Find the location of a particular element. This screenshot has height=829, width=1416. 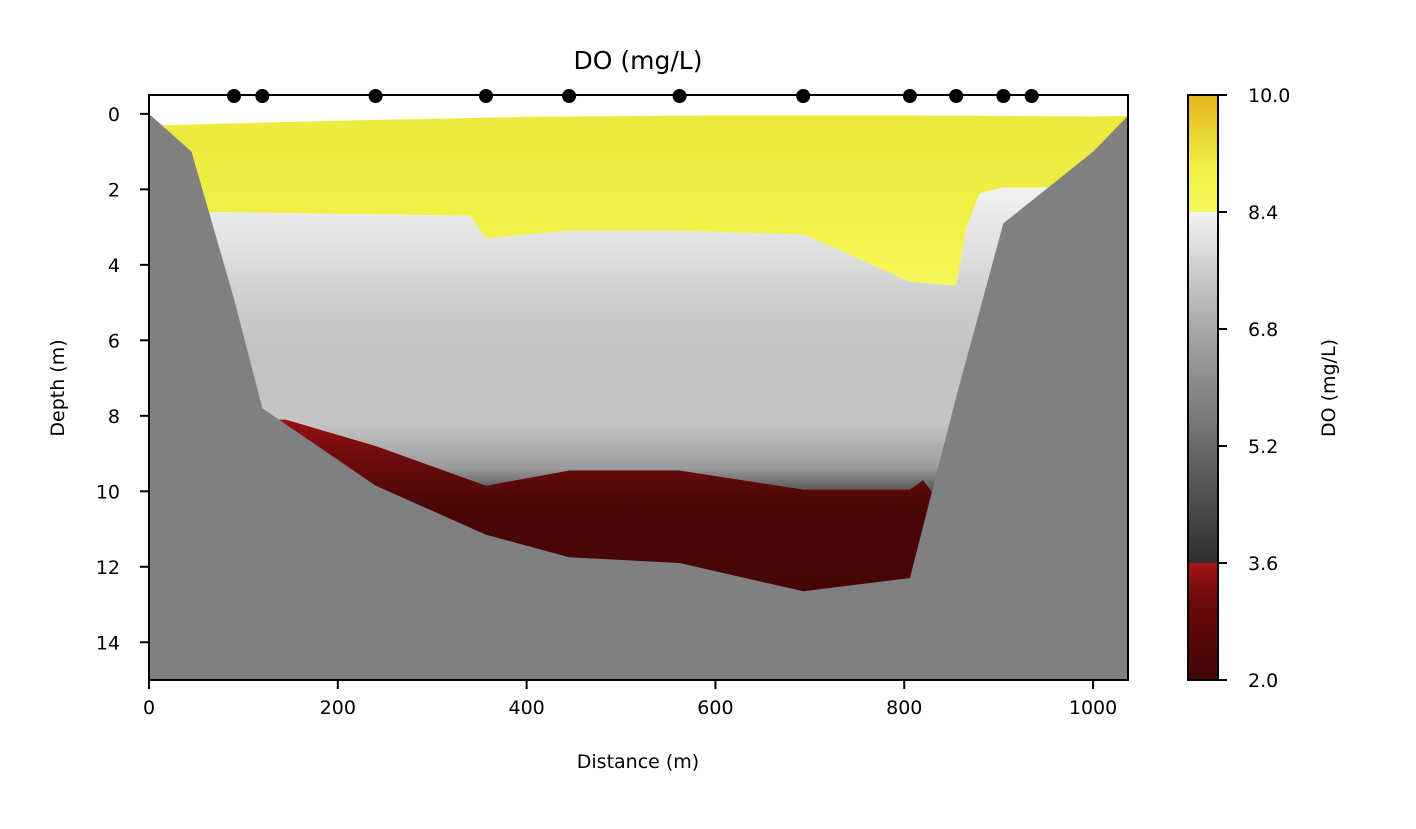

y-tick-label: 8 is located at coordinates (114, 417).